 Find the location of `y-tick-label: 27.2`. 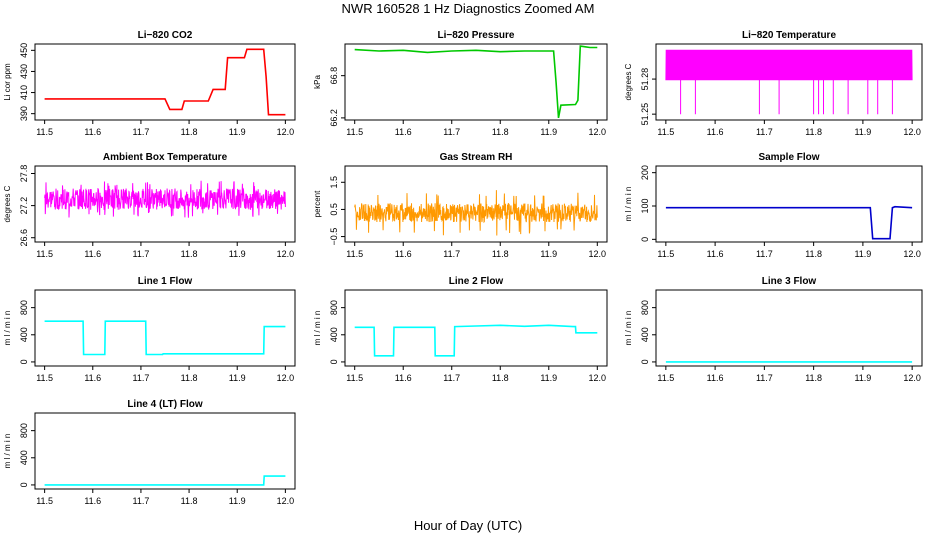

y-tick-label: 27.2 is located at coordinates (24, 206).